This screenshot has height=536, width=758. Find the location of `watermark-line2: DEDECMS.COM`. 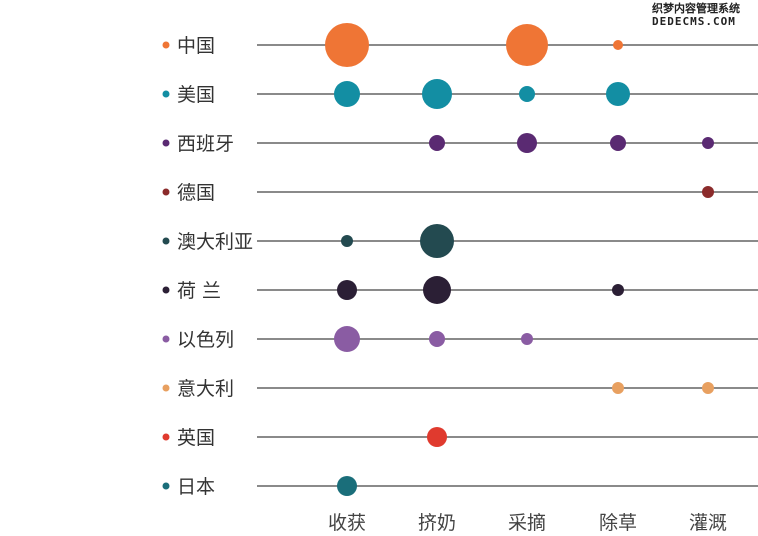

watermark-line2: DEDECMS.COM is located at coordinates (694, 21).